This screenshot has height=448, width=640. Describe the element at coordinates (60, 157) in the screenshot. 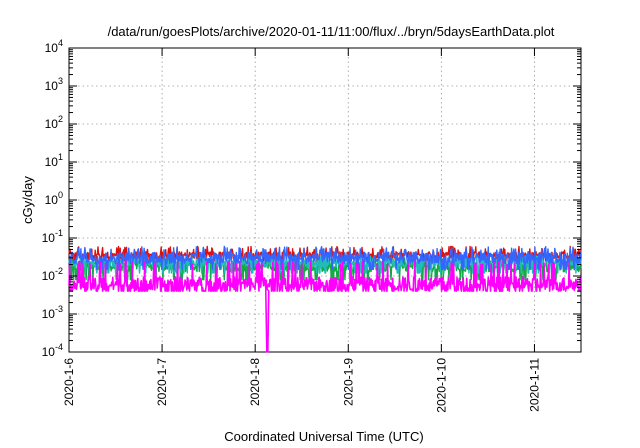

I see `y-tick-exponent: 1` at that location.